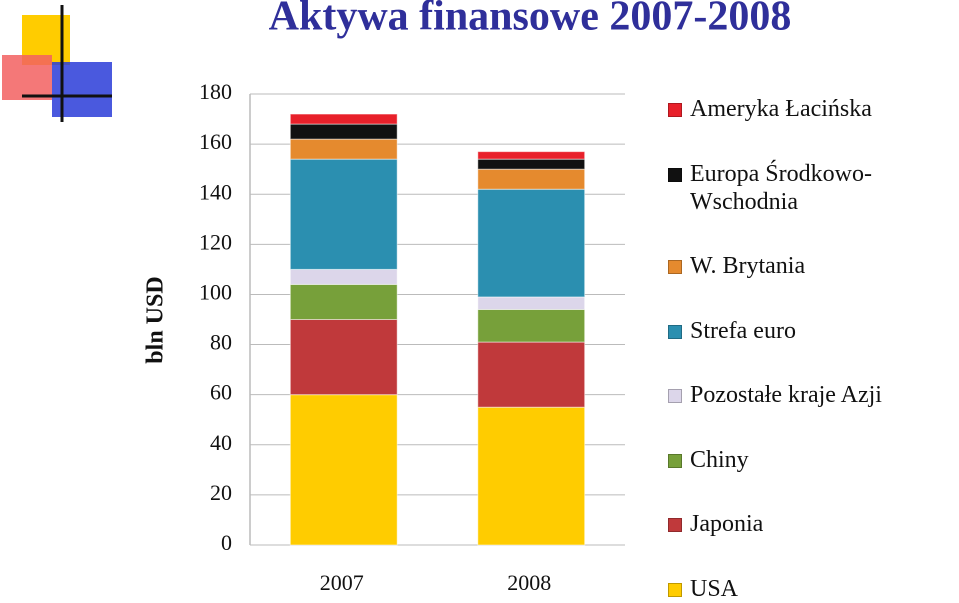 This screenshot has width=959, height=603. I want to click on legend-item: Pozostałe kraje Azji, so click(808, 395).